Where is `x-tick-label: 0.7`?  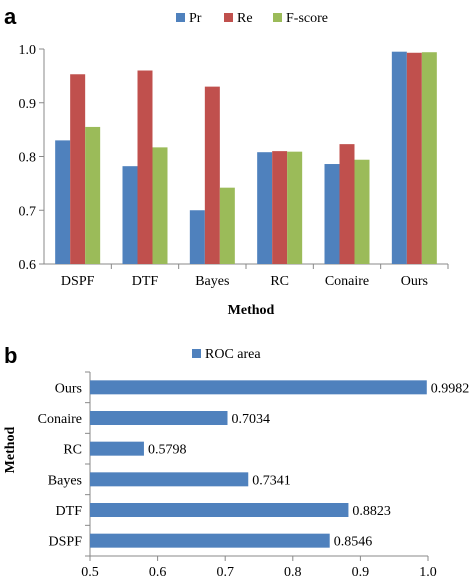 x-tick-label: 0.7 is located at coordinates (225, 571).